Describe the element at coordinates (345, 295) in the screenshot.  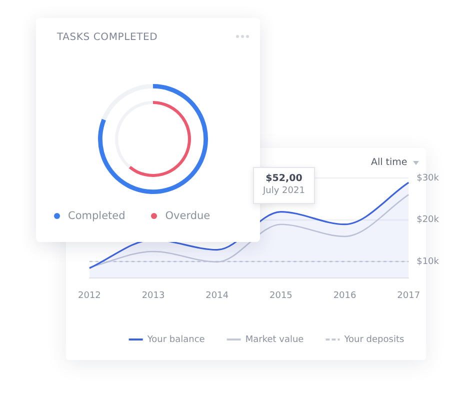
I see `x-tick-label: 2016` at that location.